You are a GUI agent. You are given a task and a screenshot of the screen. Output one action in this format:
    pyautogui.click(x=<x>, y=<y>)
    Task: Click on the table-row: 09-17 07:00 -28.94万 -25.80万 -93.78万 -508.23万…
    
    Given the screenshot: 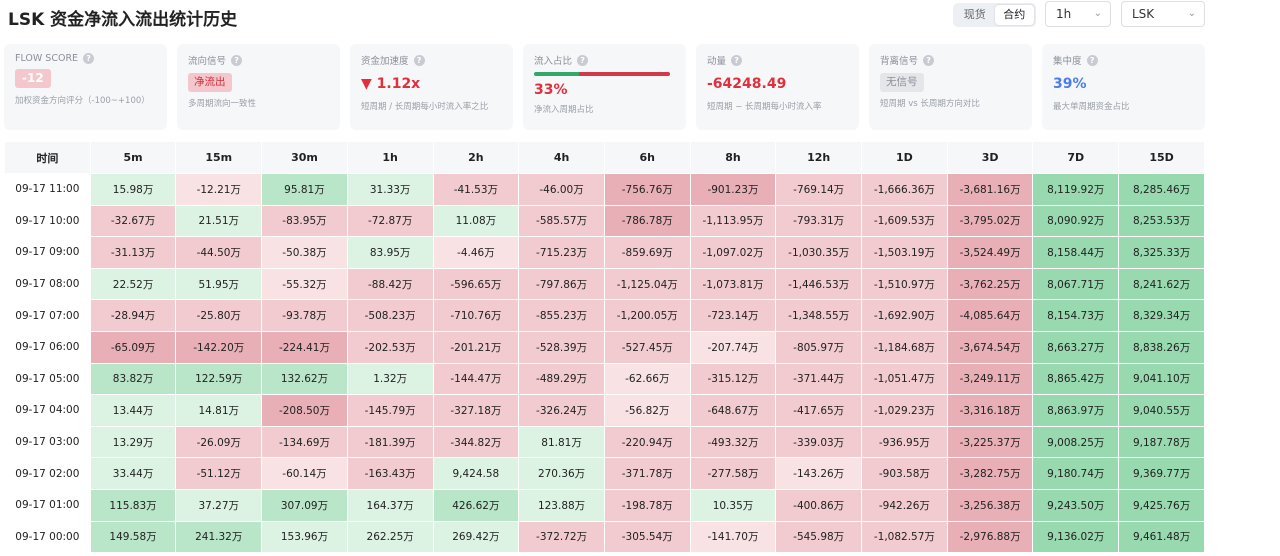 What is the action you would take?
    pyautogui.click(x=604, y=315)
    